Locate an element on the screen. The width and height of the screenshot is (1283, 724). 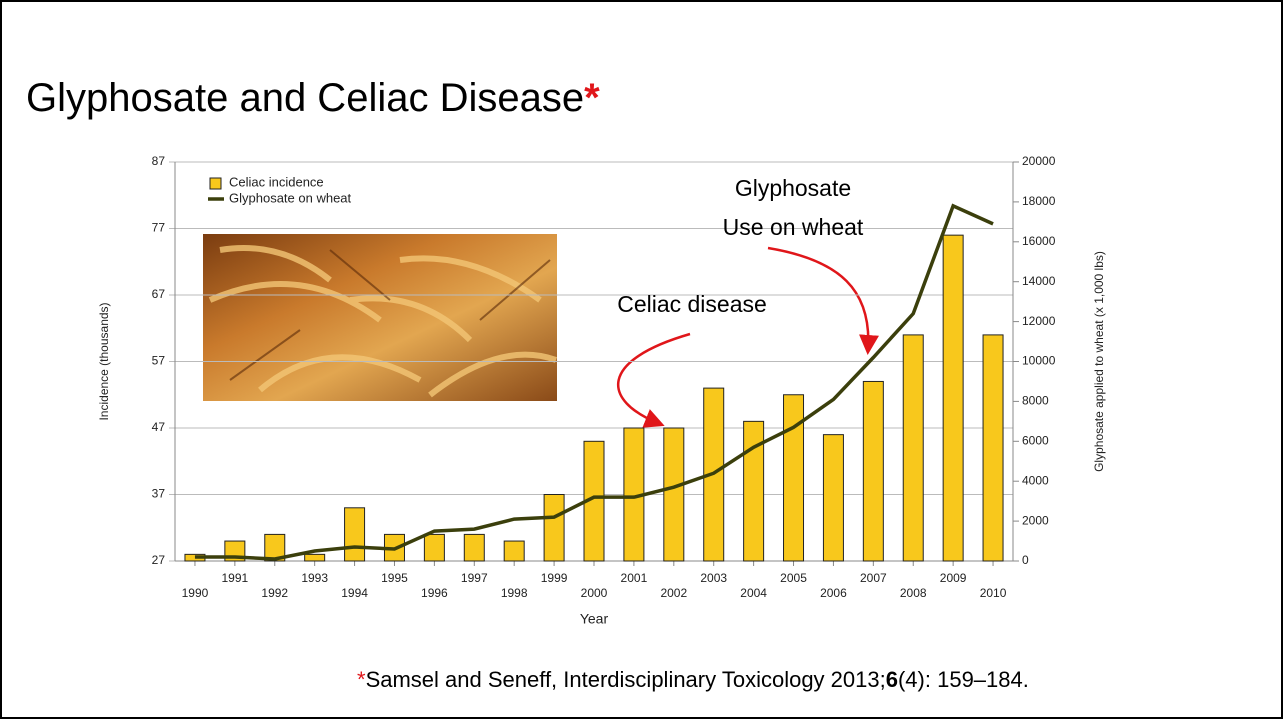
slide-title: Glyphosate and Celiac Disease* is located at coordinates (313, 98).